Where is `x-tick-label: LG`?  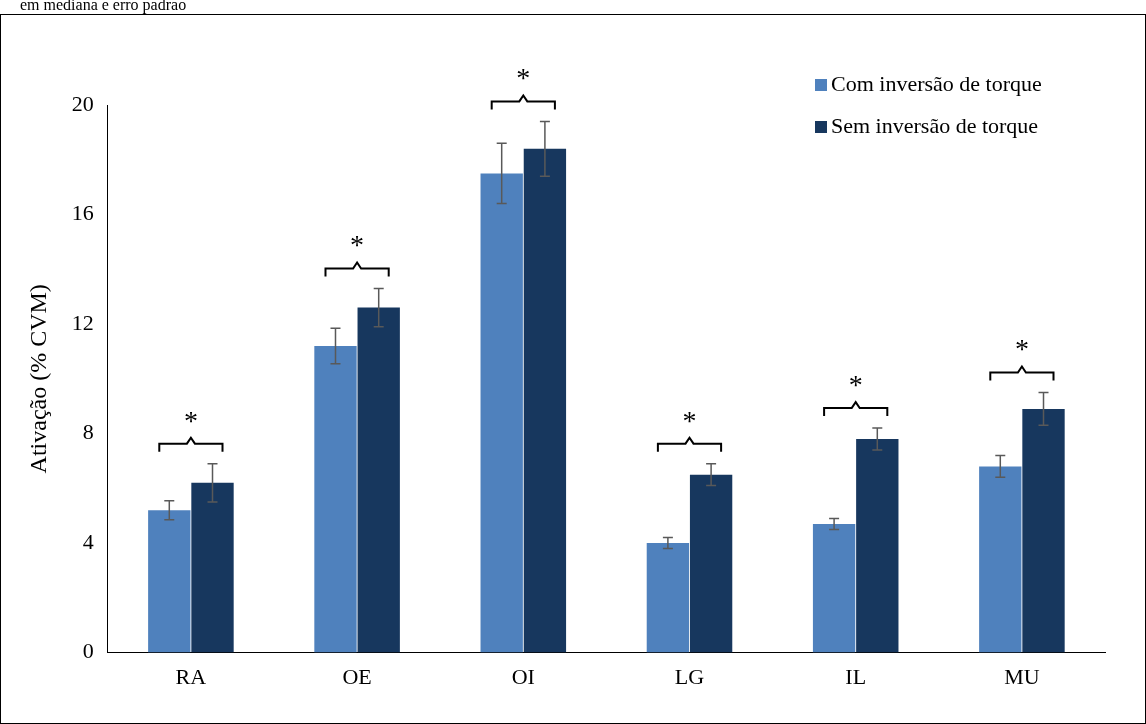 x-tick-label: LG is located at coordinates (689, 676).